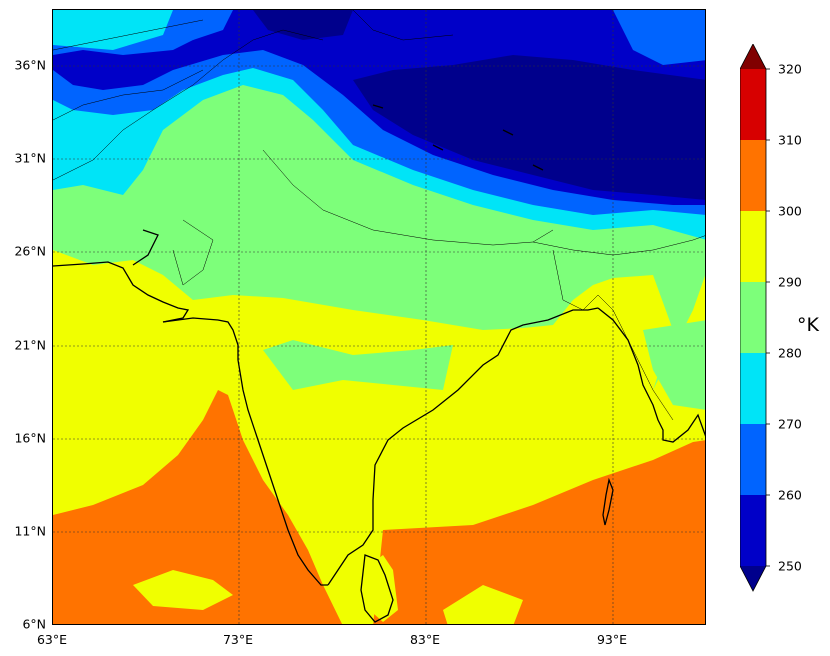  Describe the element at coordinates (790, 140) in the screenshot. I see `colorbar-tick-310: 310` at that location.